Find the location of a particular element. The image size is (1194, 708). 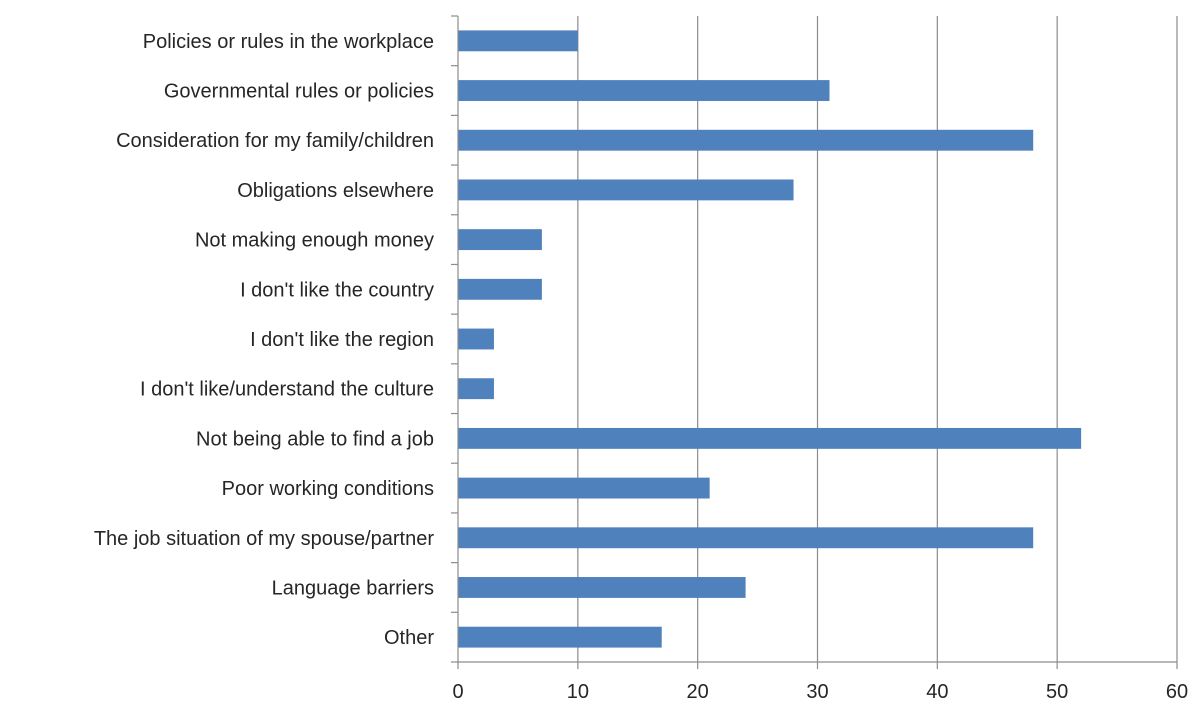

category-label: Consideration for my family/children is located at coordinates (275, 141).